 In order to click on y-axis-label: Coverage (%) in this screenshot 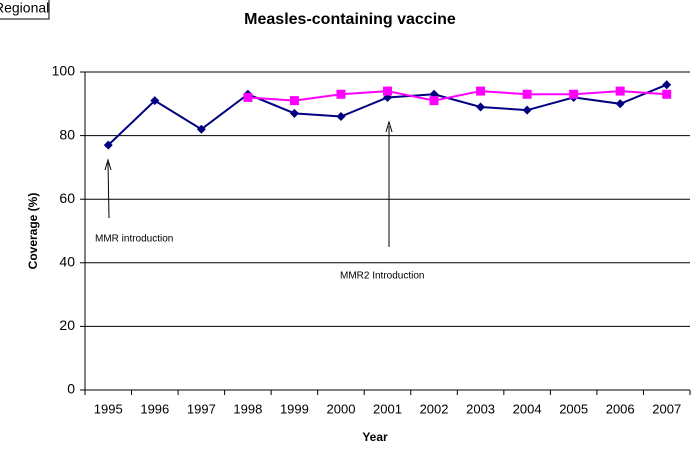, I will do `click(33, 231)`.